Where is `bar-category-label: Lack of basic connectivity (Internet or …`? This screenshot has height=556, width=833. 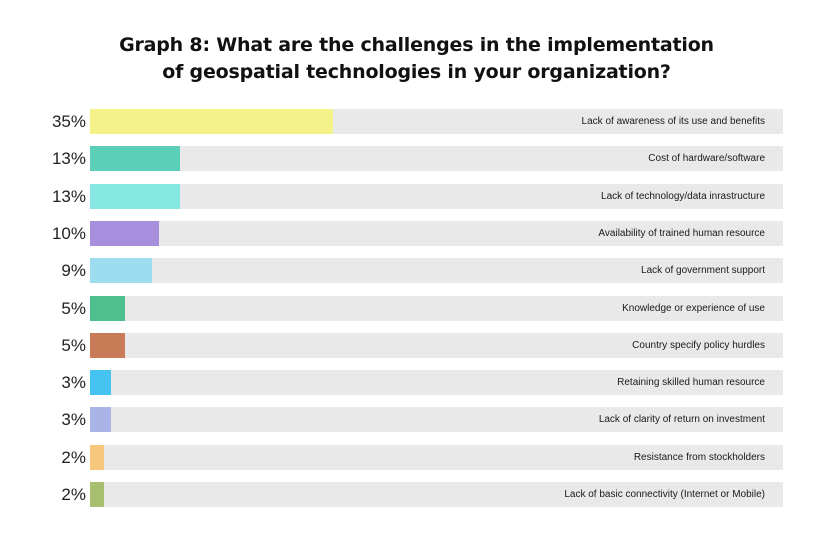
bar-category-label: Lack of basic connectivity (Internet or … is located at coordinates (664, 494).